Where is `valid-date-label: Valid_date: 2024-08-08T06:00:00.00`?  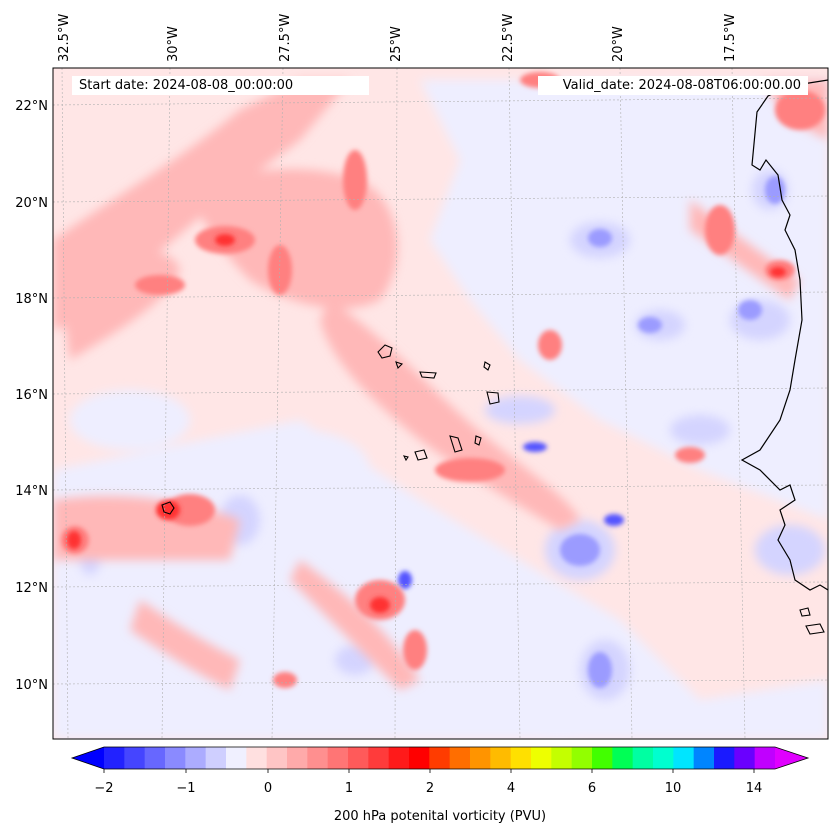
valid-date-label: Valid_date: 2024-08-08T06:00:00.00 is located at coordinates (673, 85).